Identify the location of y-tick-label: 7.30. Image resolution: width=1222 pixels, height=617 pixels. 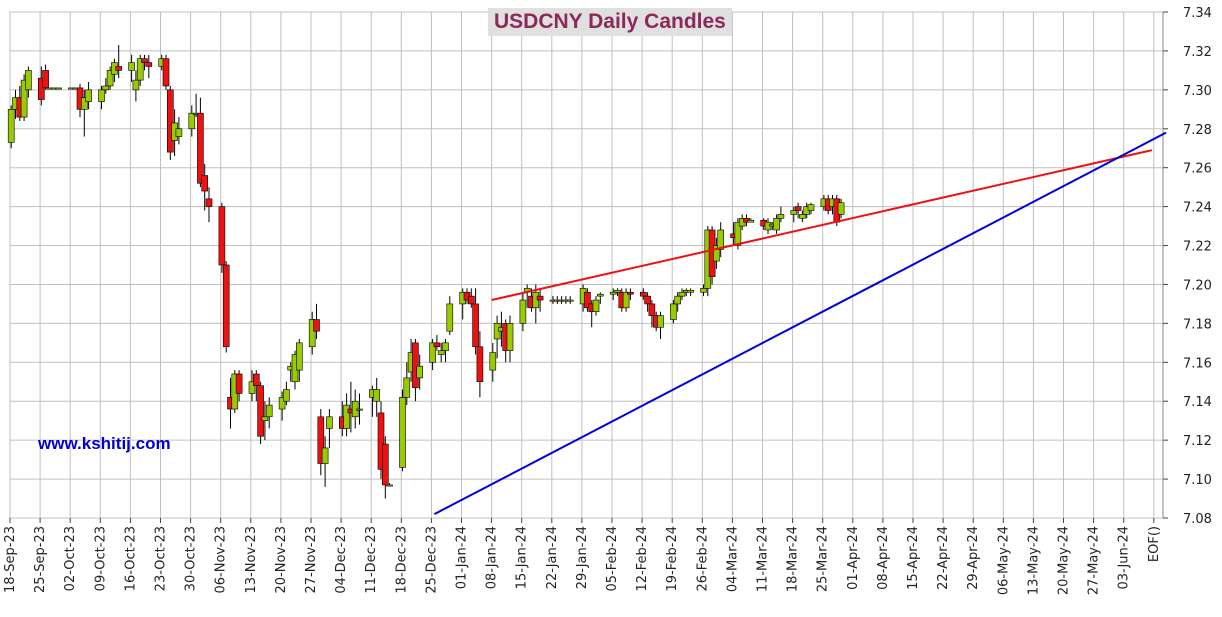
(1197, 91).